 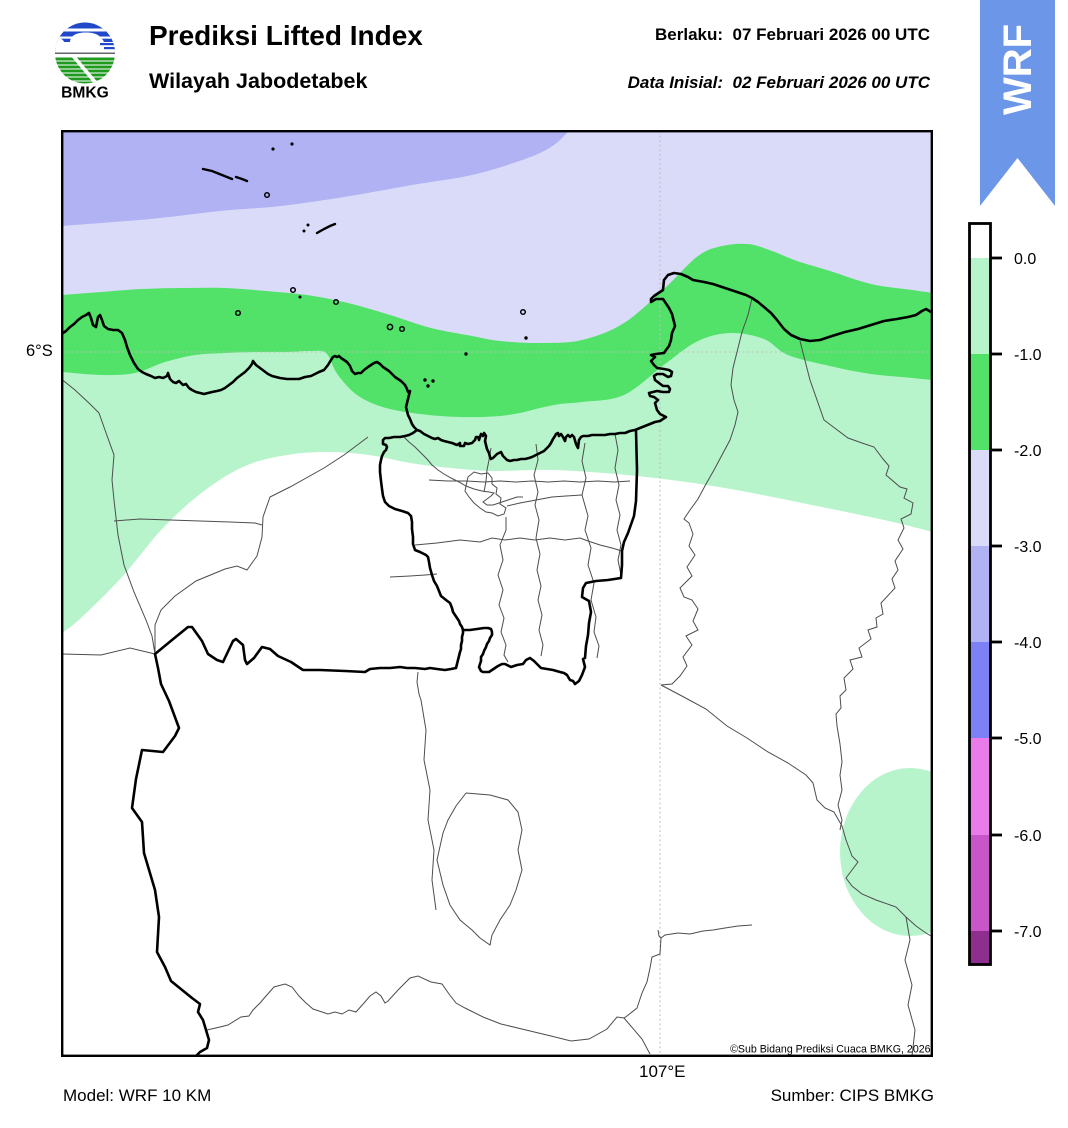 I want to click on svg-text: -2.0, so click(x=1028, y=451).